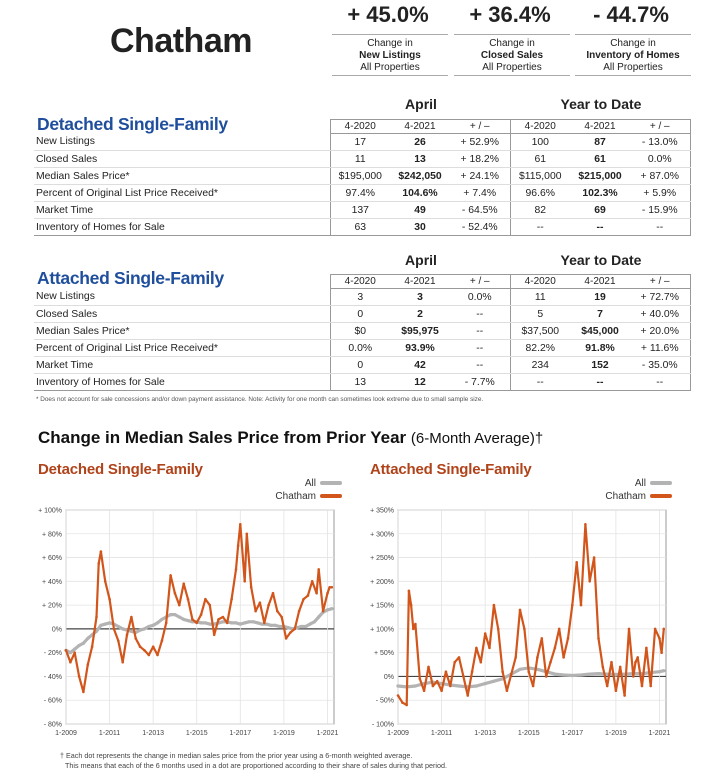  What do you see at coordinates (359, 365) in the screenshot?
I see `table-cell: 0` at bounding box center [359, 365].